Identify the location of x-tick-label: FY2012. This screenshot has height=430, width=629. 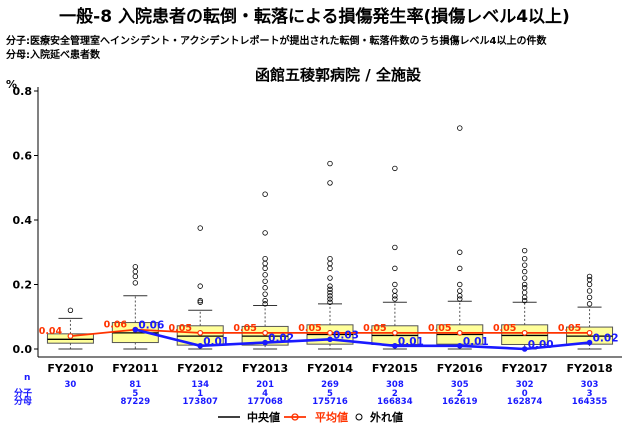
(200, 368).